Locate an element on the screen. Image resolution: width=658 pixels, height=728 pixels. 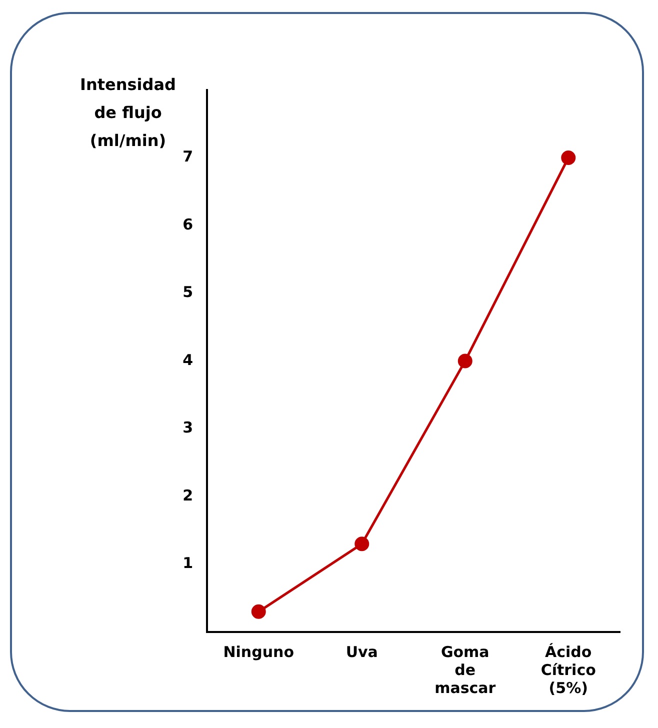
x-tick-label: Goma de mascar is located at coordinates (465, 669).